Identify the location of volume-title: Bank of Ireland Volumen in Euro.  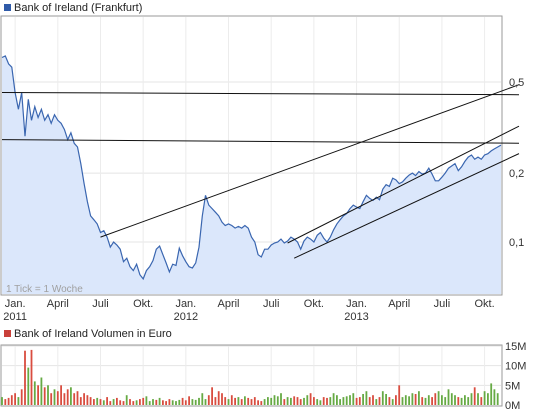
(93, 334).